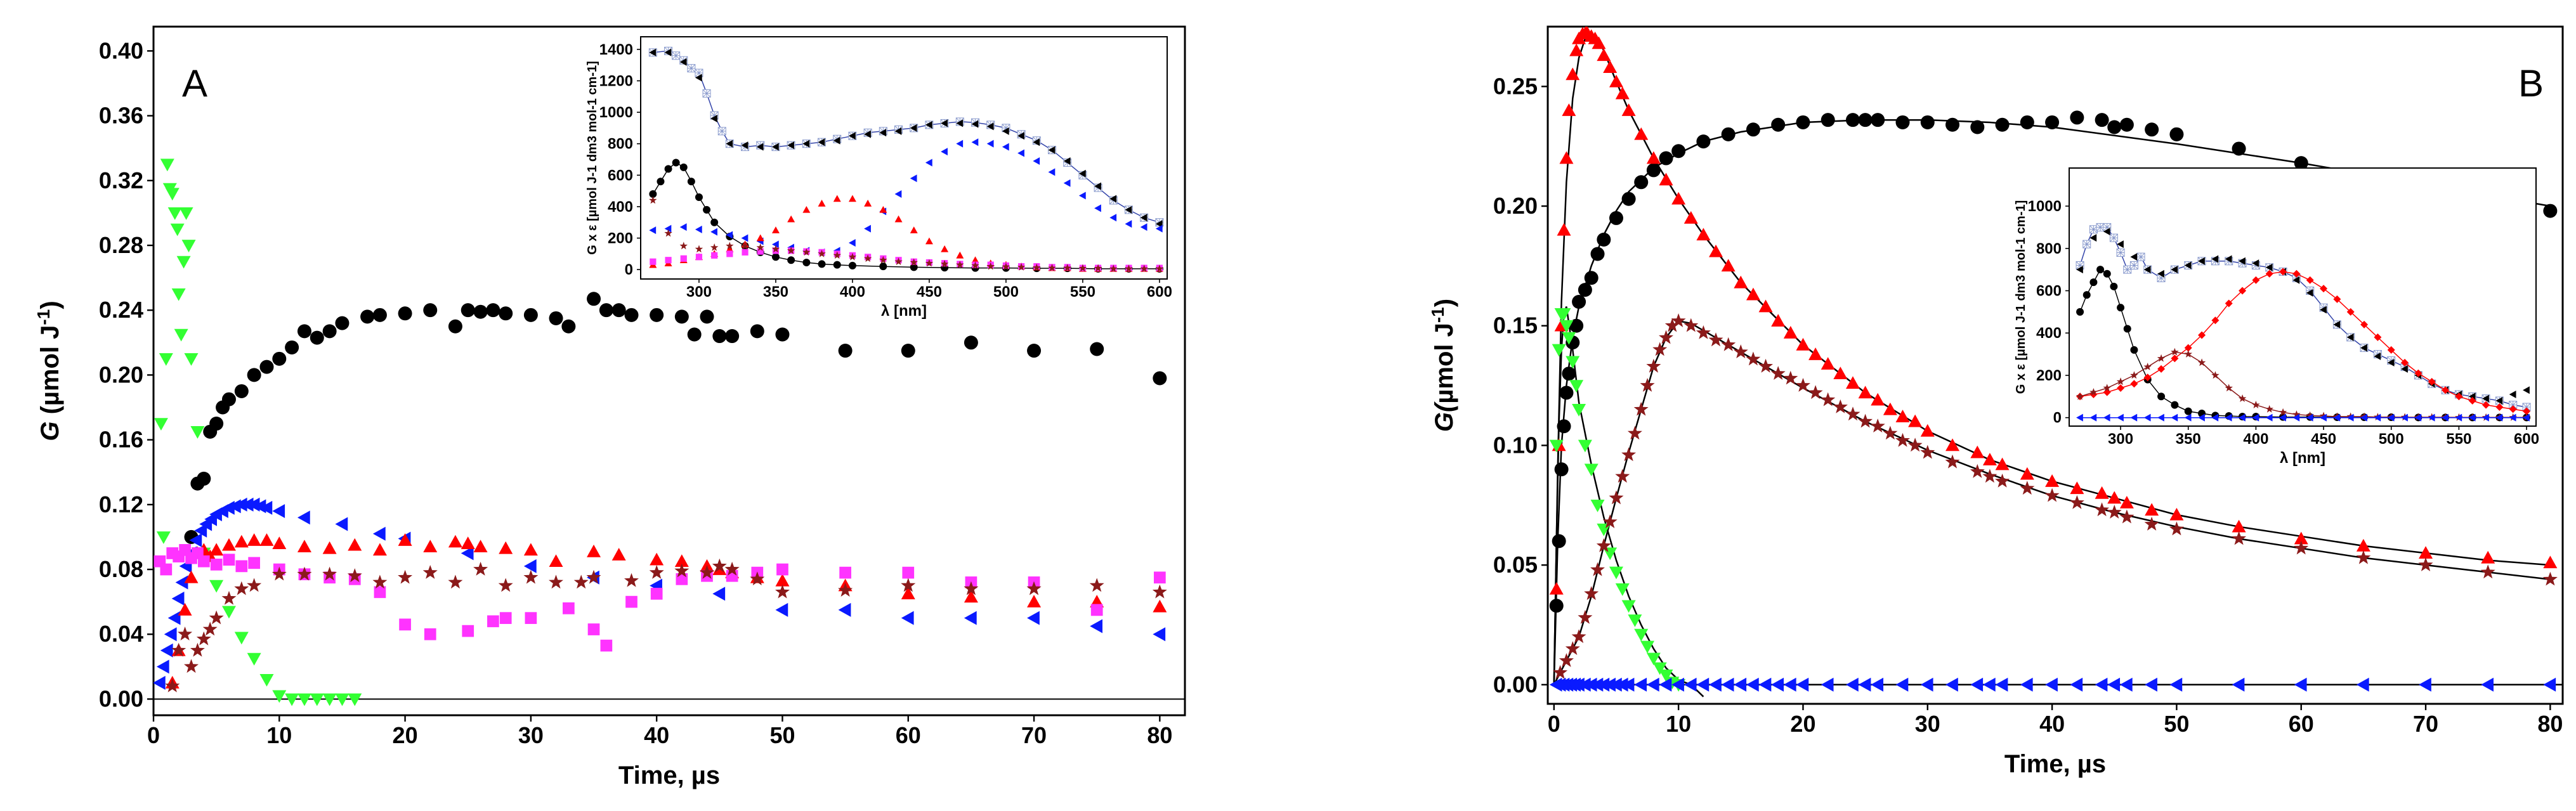 The image size is (2576, 811). I want to click on y-axis-title: G(µmol J-1), so click(1443, 365).